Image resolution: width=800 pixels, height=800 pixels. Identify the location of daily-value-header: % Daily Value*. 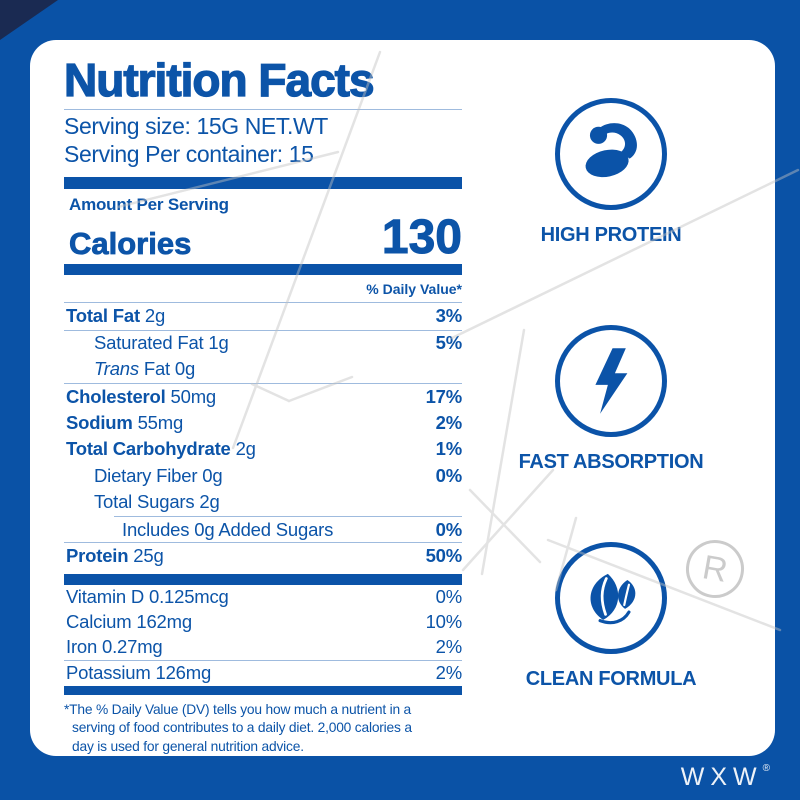
(263, 289).